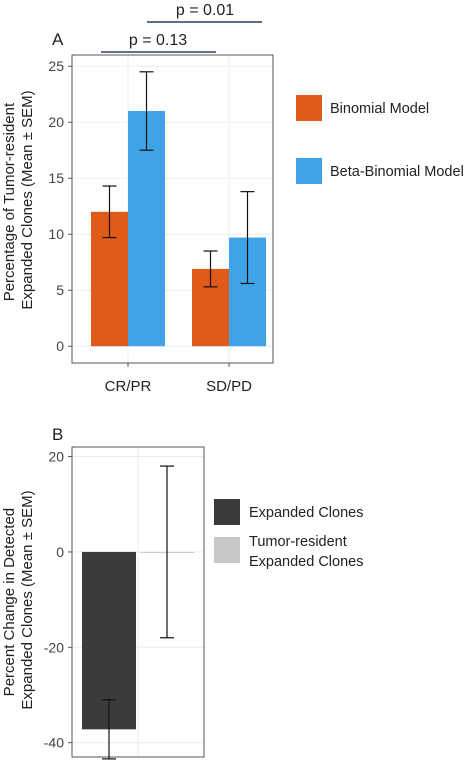  Describe the element at coordinates (227, 550) in the screenshot. I see `legend-swatch-tumor-resident` at that location.